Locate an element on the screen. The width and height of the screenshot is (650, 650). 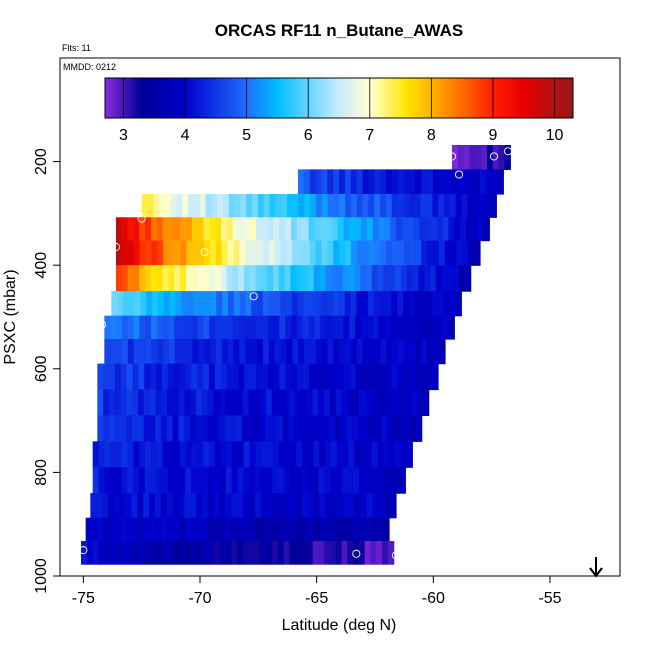
colorbar-tick-label: 10 is located at coordinates (555, 135).